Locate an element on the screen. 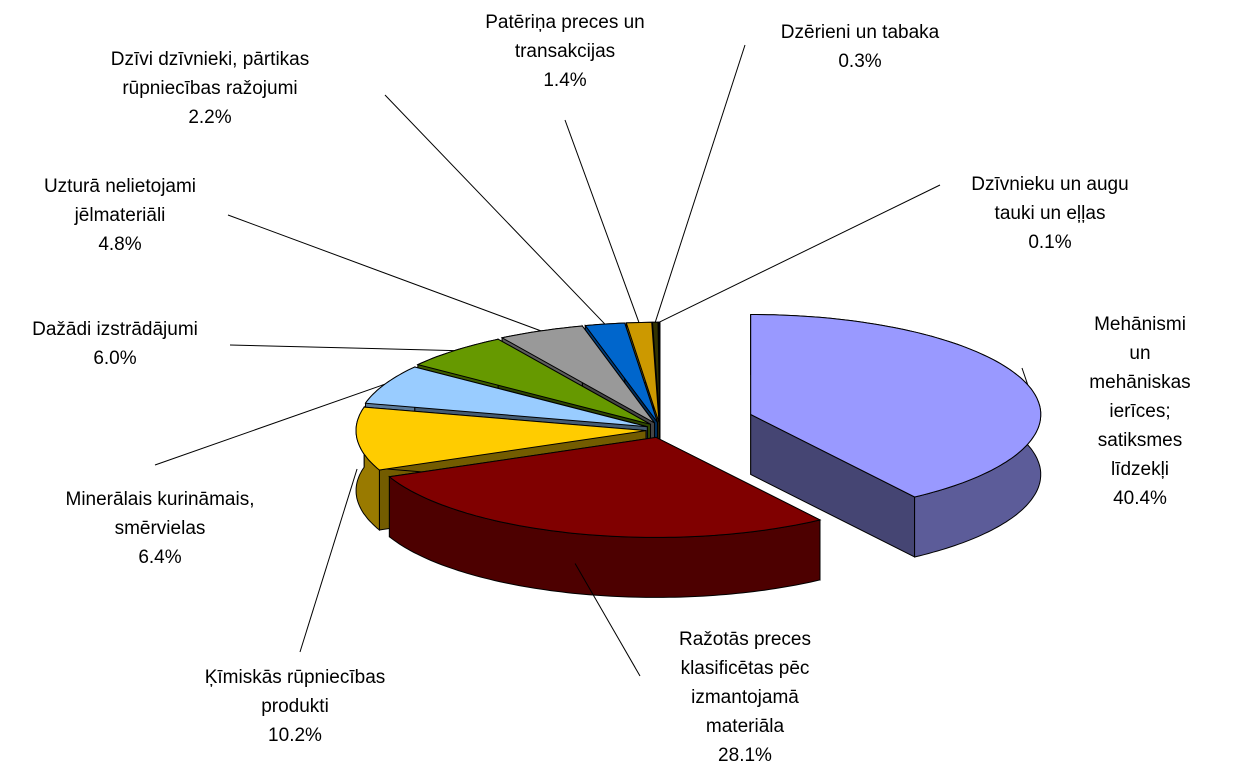 The width and height of the screenshot is (1256, 774). value-label: 28.1% is located at coordinates (745, 755).